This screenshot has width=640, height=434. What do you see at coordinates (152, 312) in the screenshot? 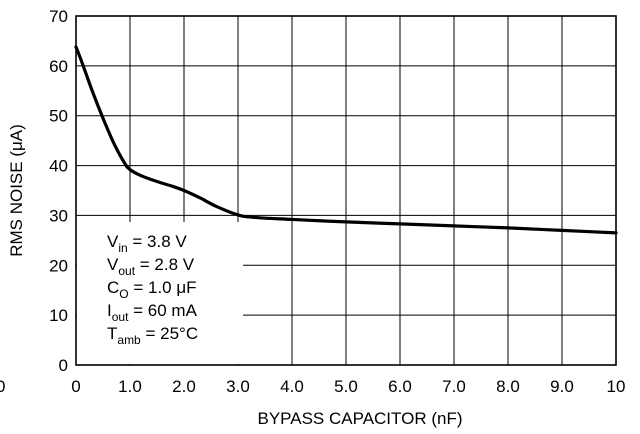
I see `condition-label: Iout = 60 mA` at bounding box center [152, 312].